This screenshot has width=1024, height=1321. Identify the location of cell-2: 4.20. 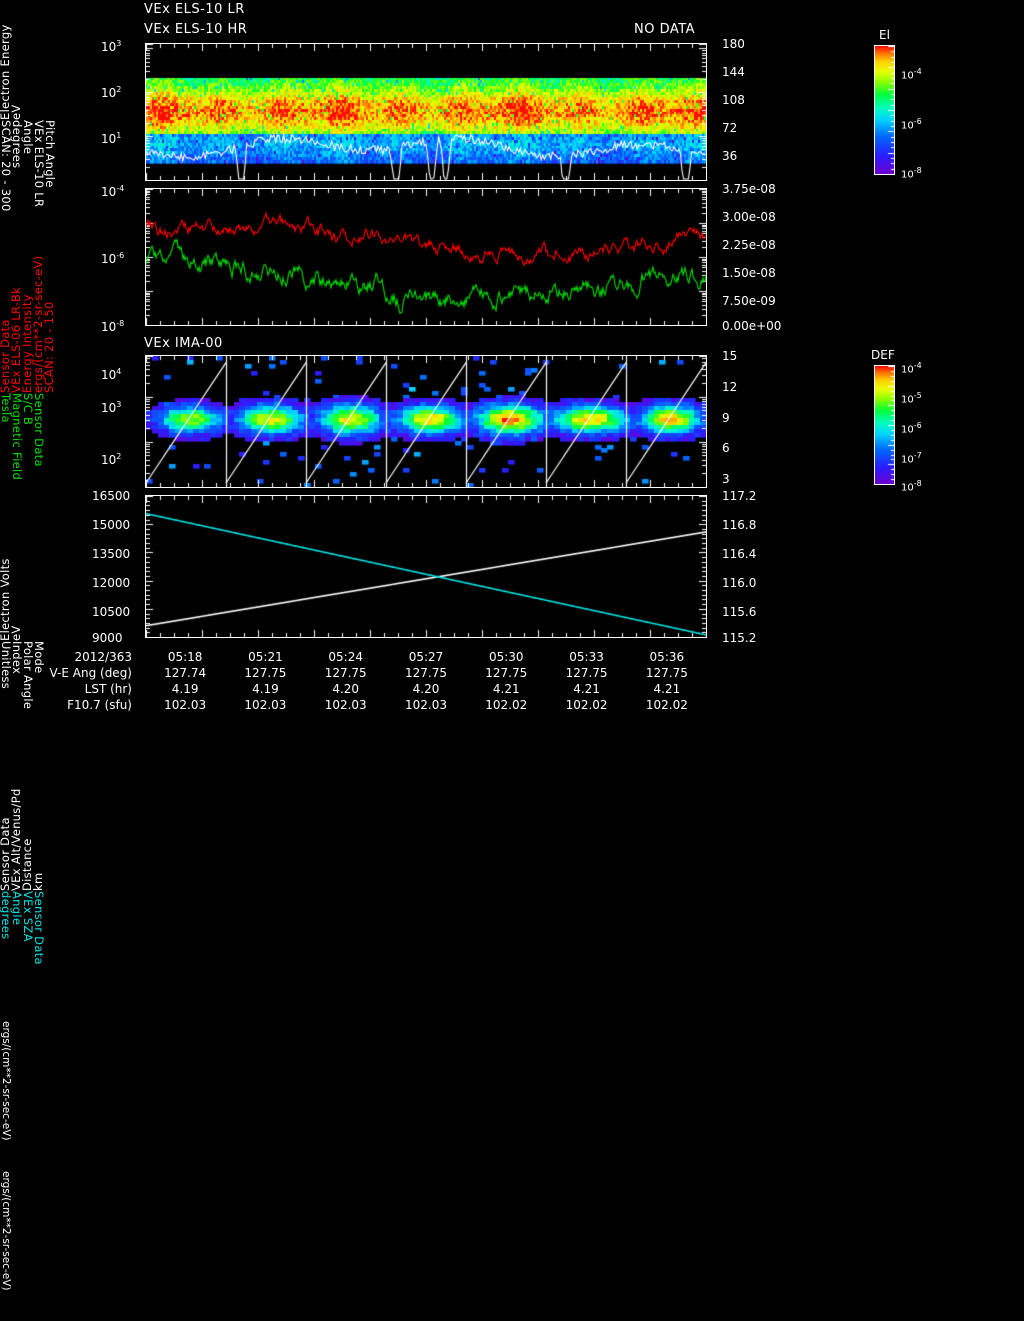
(346, 689).